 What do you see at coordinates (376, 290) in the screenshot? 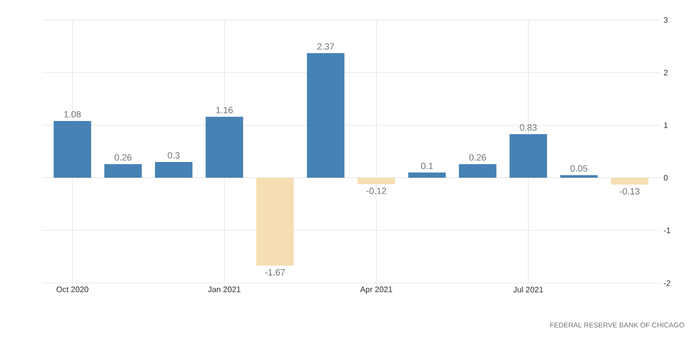
I see `x-tick-label: Apr 2021` at bounding box center [376, 290].